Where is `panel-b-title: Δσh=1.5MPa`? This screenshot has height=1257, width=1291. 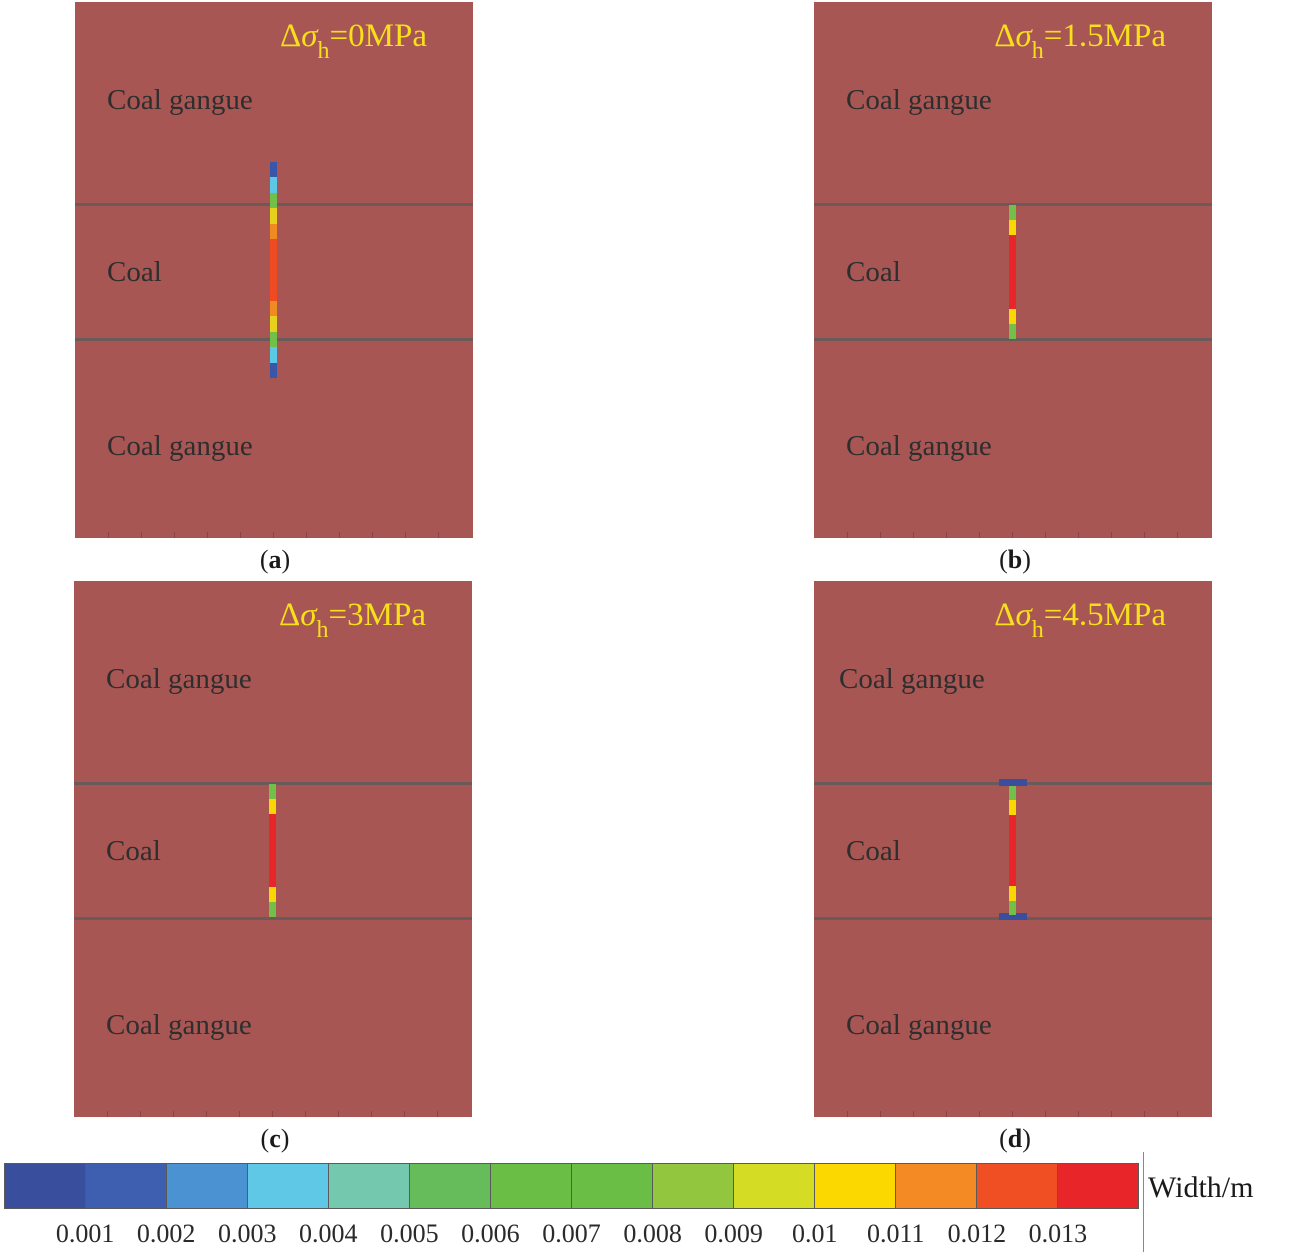
panel-b-title: Δσh=1.5MPa is located at coordinates (1080, 41).